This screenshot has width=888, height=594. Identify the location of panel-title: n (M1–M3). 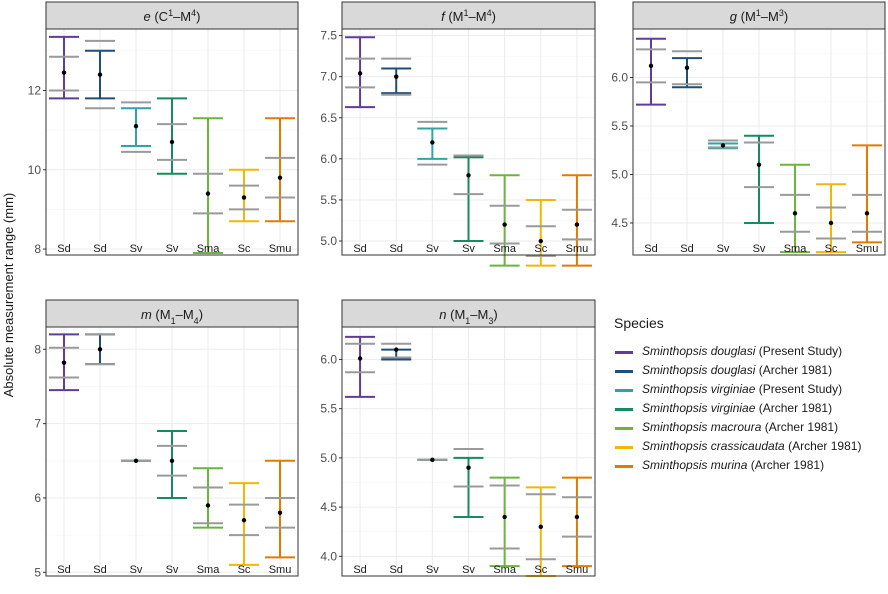
(468, 316).